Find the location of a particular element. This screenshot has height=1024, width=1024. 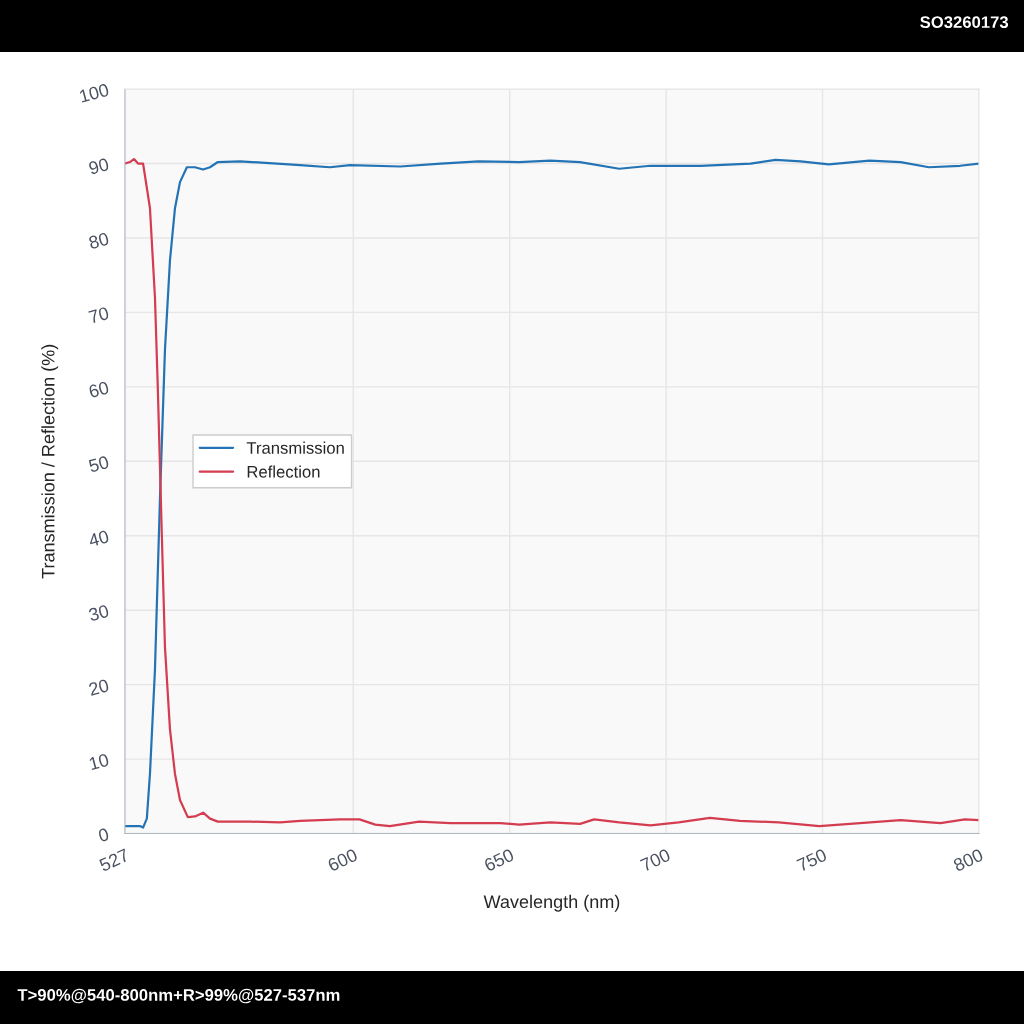

y-tick-label: 20 is located at coordinates (99, 687).